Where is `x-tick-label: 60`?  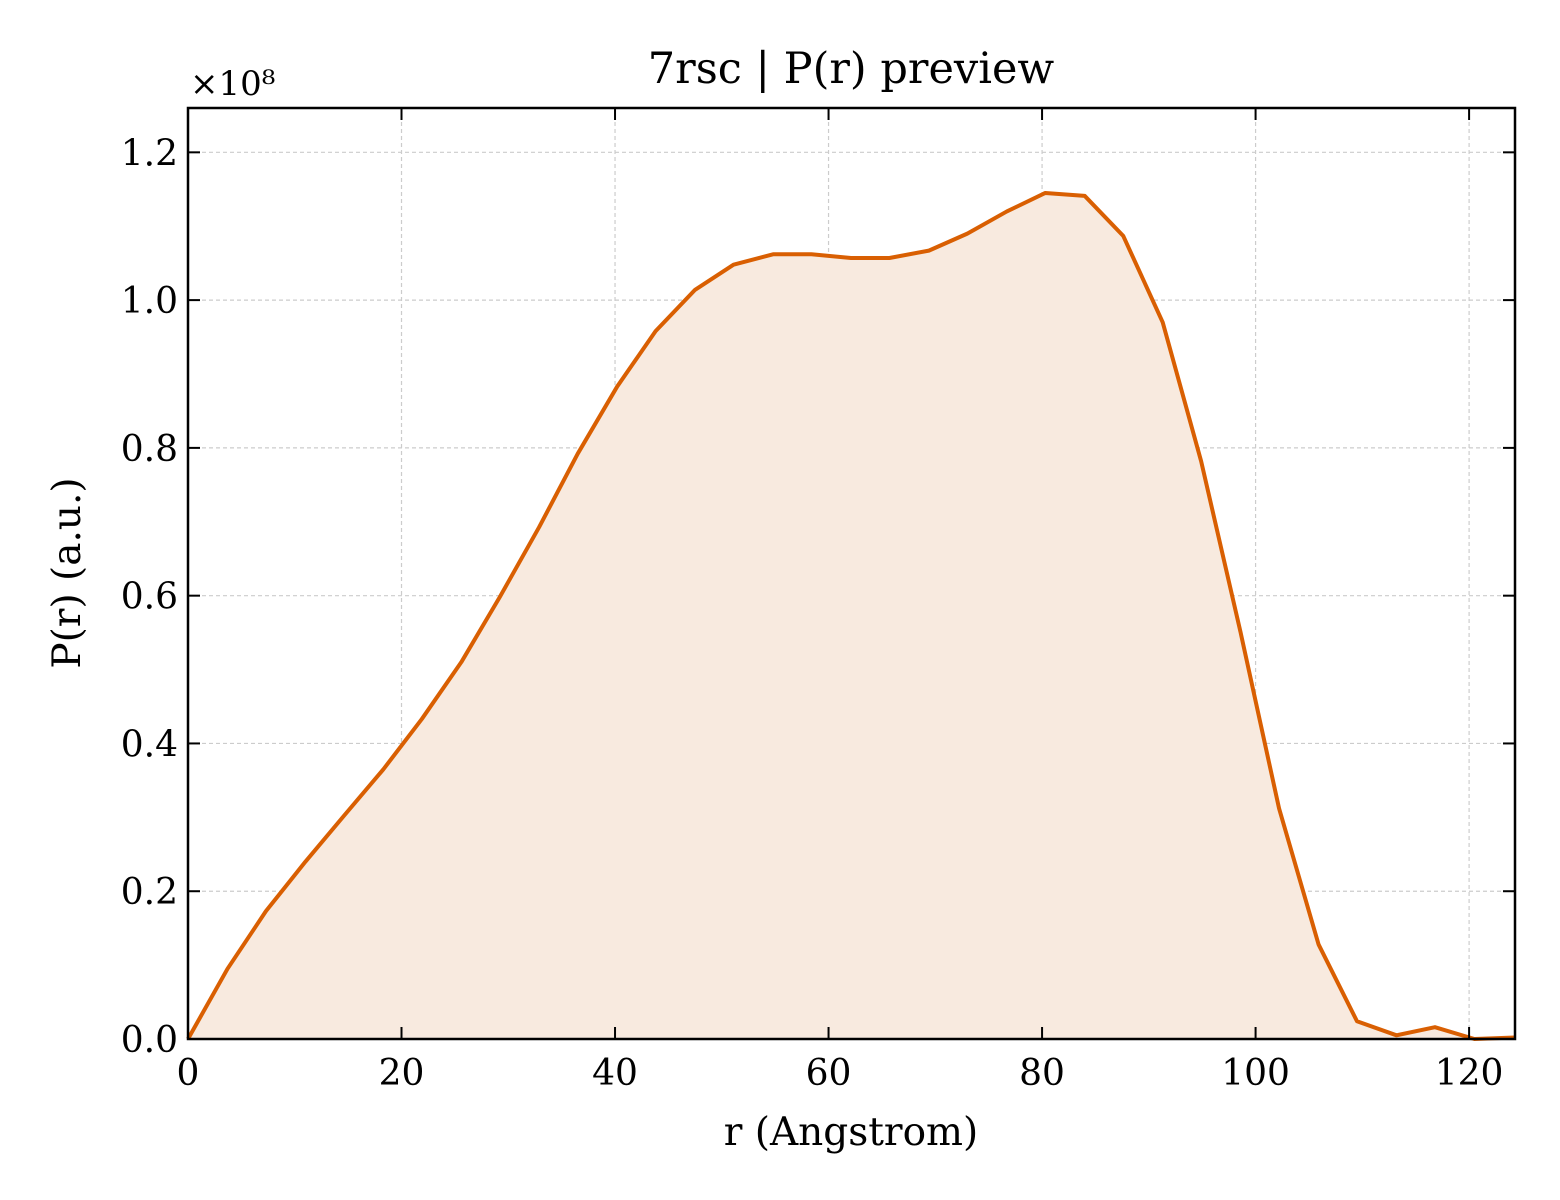 x-tick-label: 60 is located at coordinates (829, 1073).